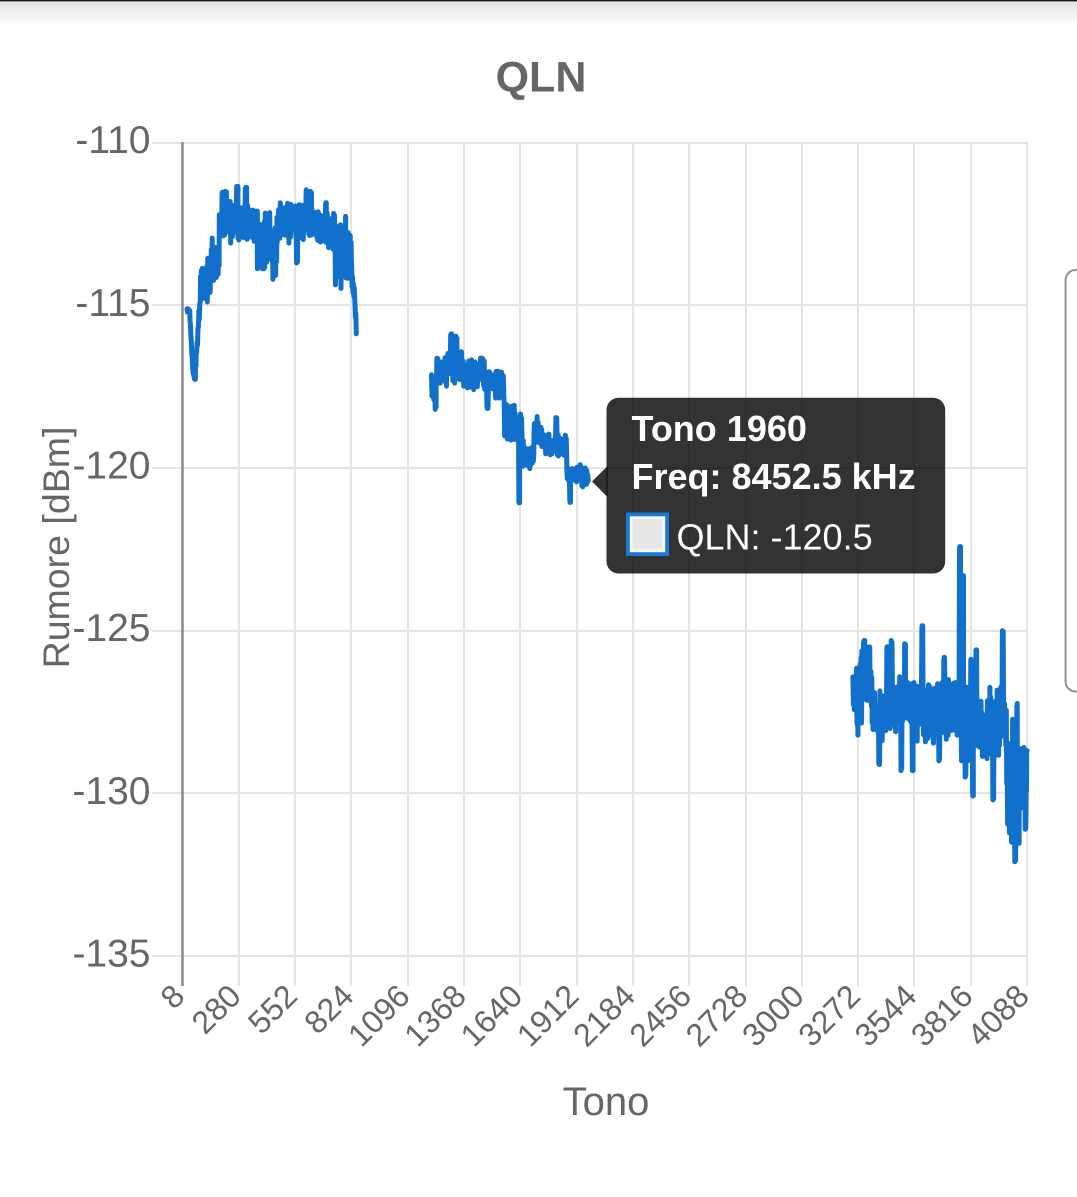 The height and width of the screenshot is (1197, 1077). I want to click on svg-text: -115, so click(112, 303).